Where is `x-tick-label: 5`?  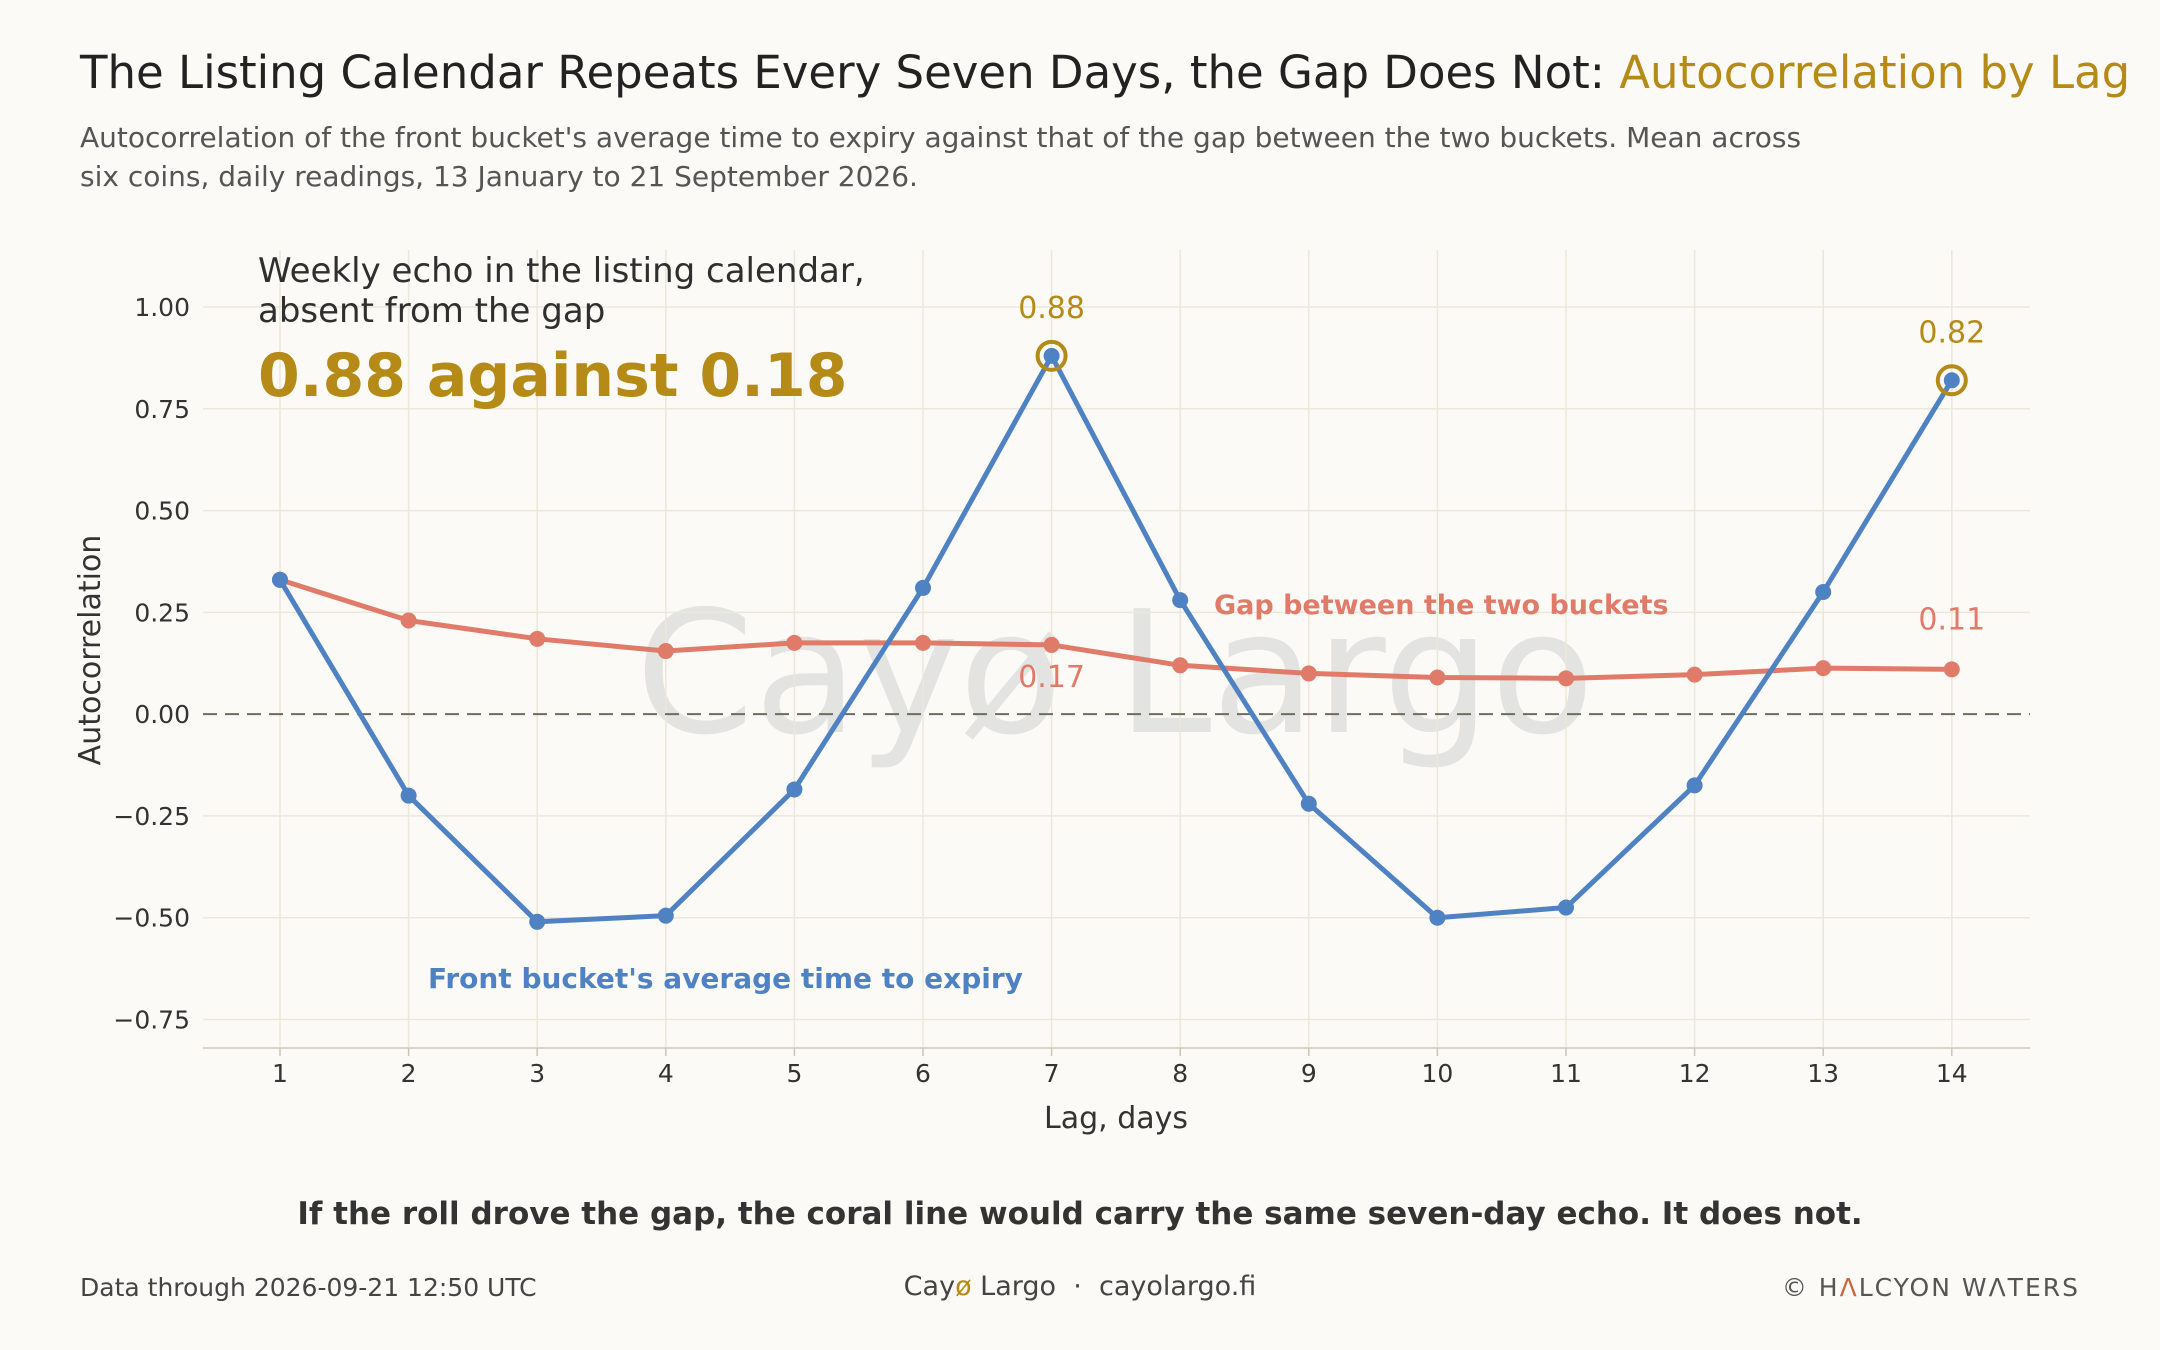 x-tick-label: 5 is located at coordinates (794, 1073).